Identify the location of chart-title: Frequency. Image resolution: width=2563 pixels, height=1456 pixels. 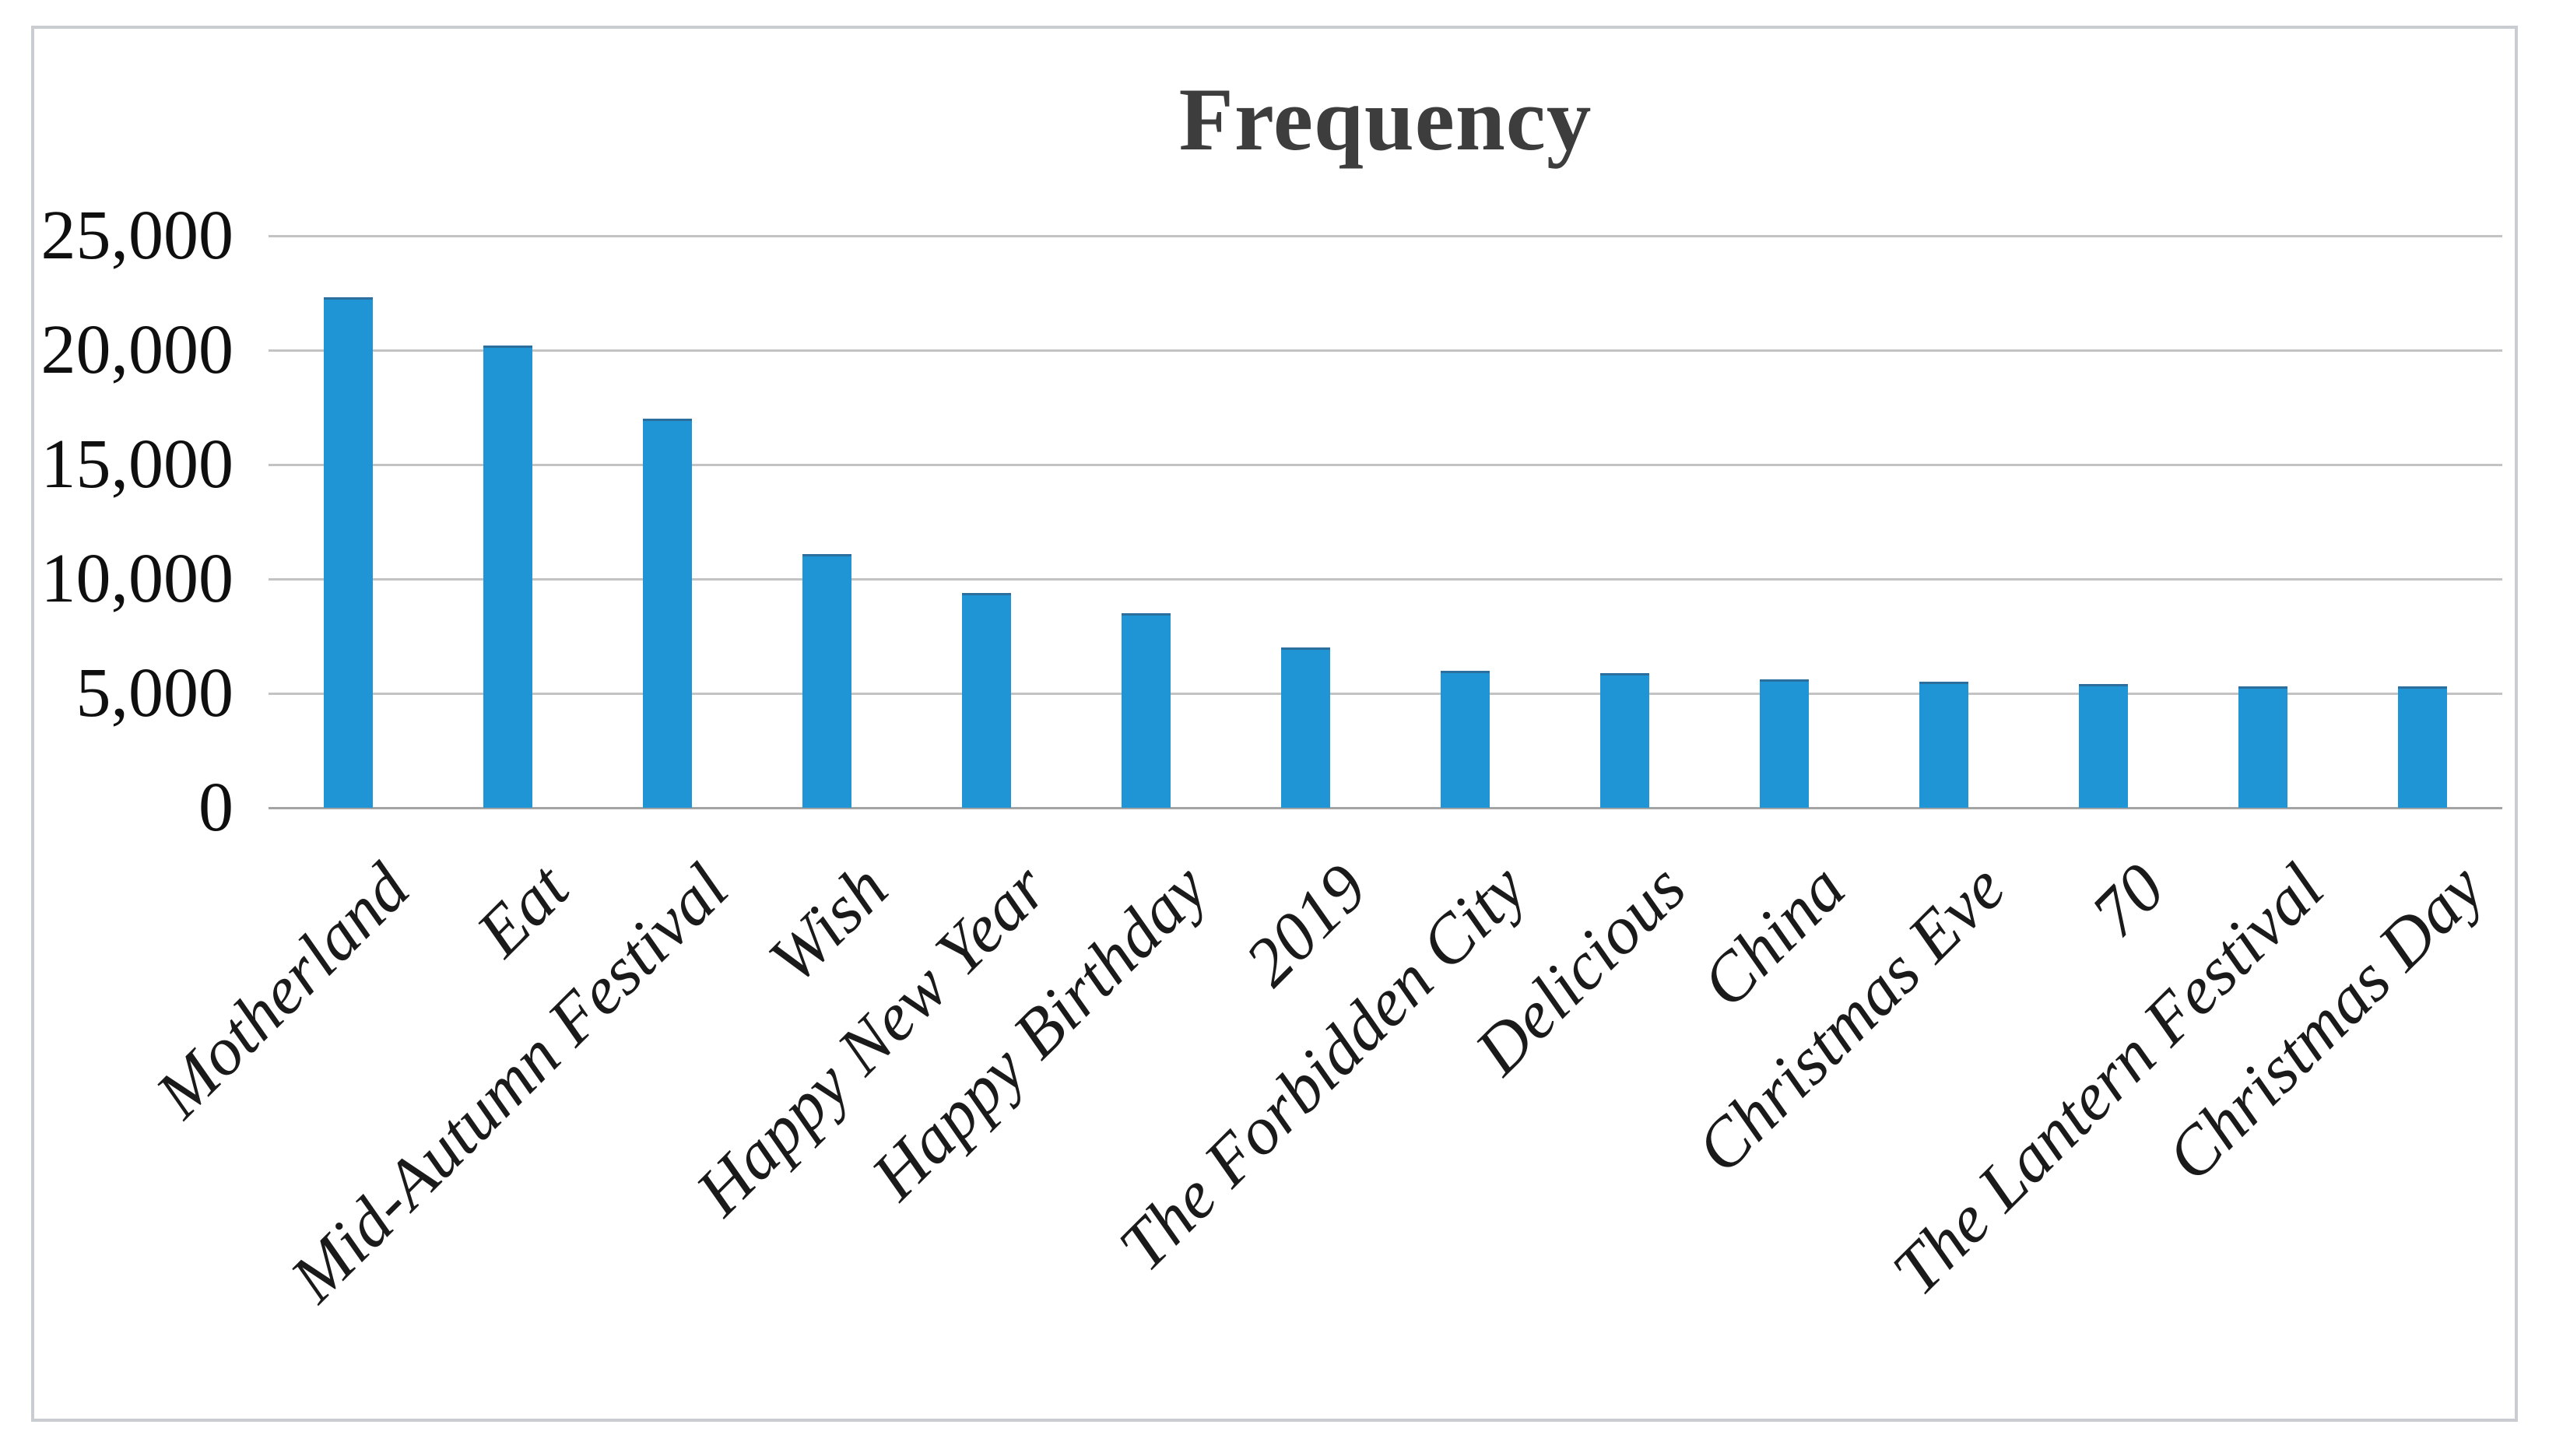
(1385, 120).